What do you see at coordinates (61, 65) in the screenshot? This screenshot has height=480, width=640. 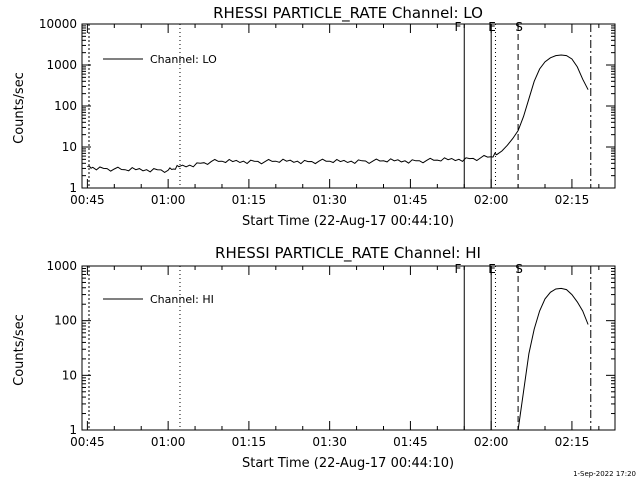 I see `chart-lo-y-tick-label: 1000` at bounding box center [61, 65].